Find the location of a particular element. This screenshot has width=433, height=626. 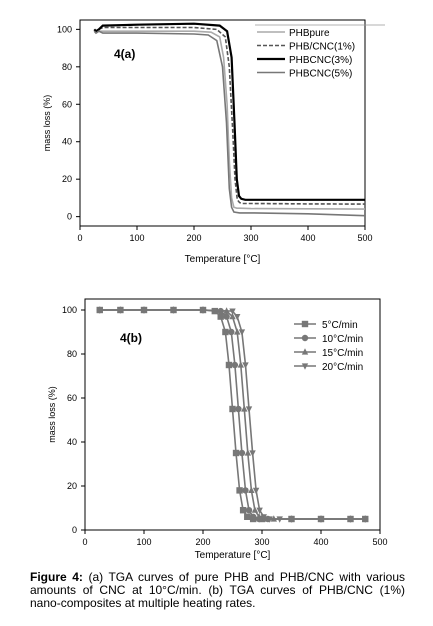

legend-label: PHB/CNC(1%) is located at coordinates (322, 47).